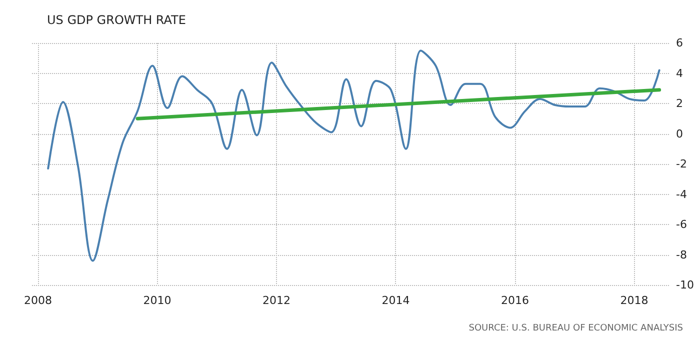 The height and width of the screenshot is (343, 697). I want to click on x-tick-label: 2008, so click(38, 300).